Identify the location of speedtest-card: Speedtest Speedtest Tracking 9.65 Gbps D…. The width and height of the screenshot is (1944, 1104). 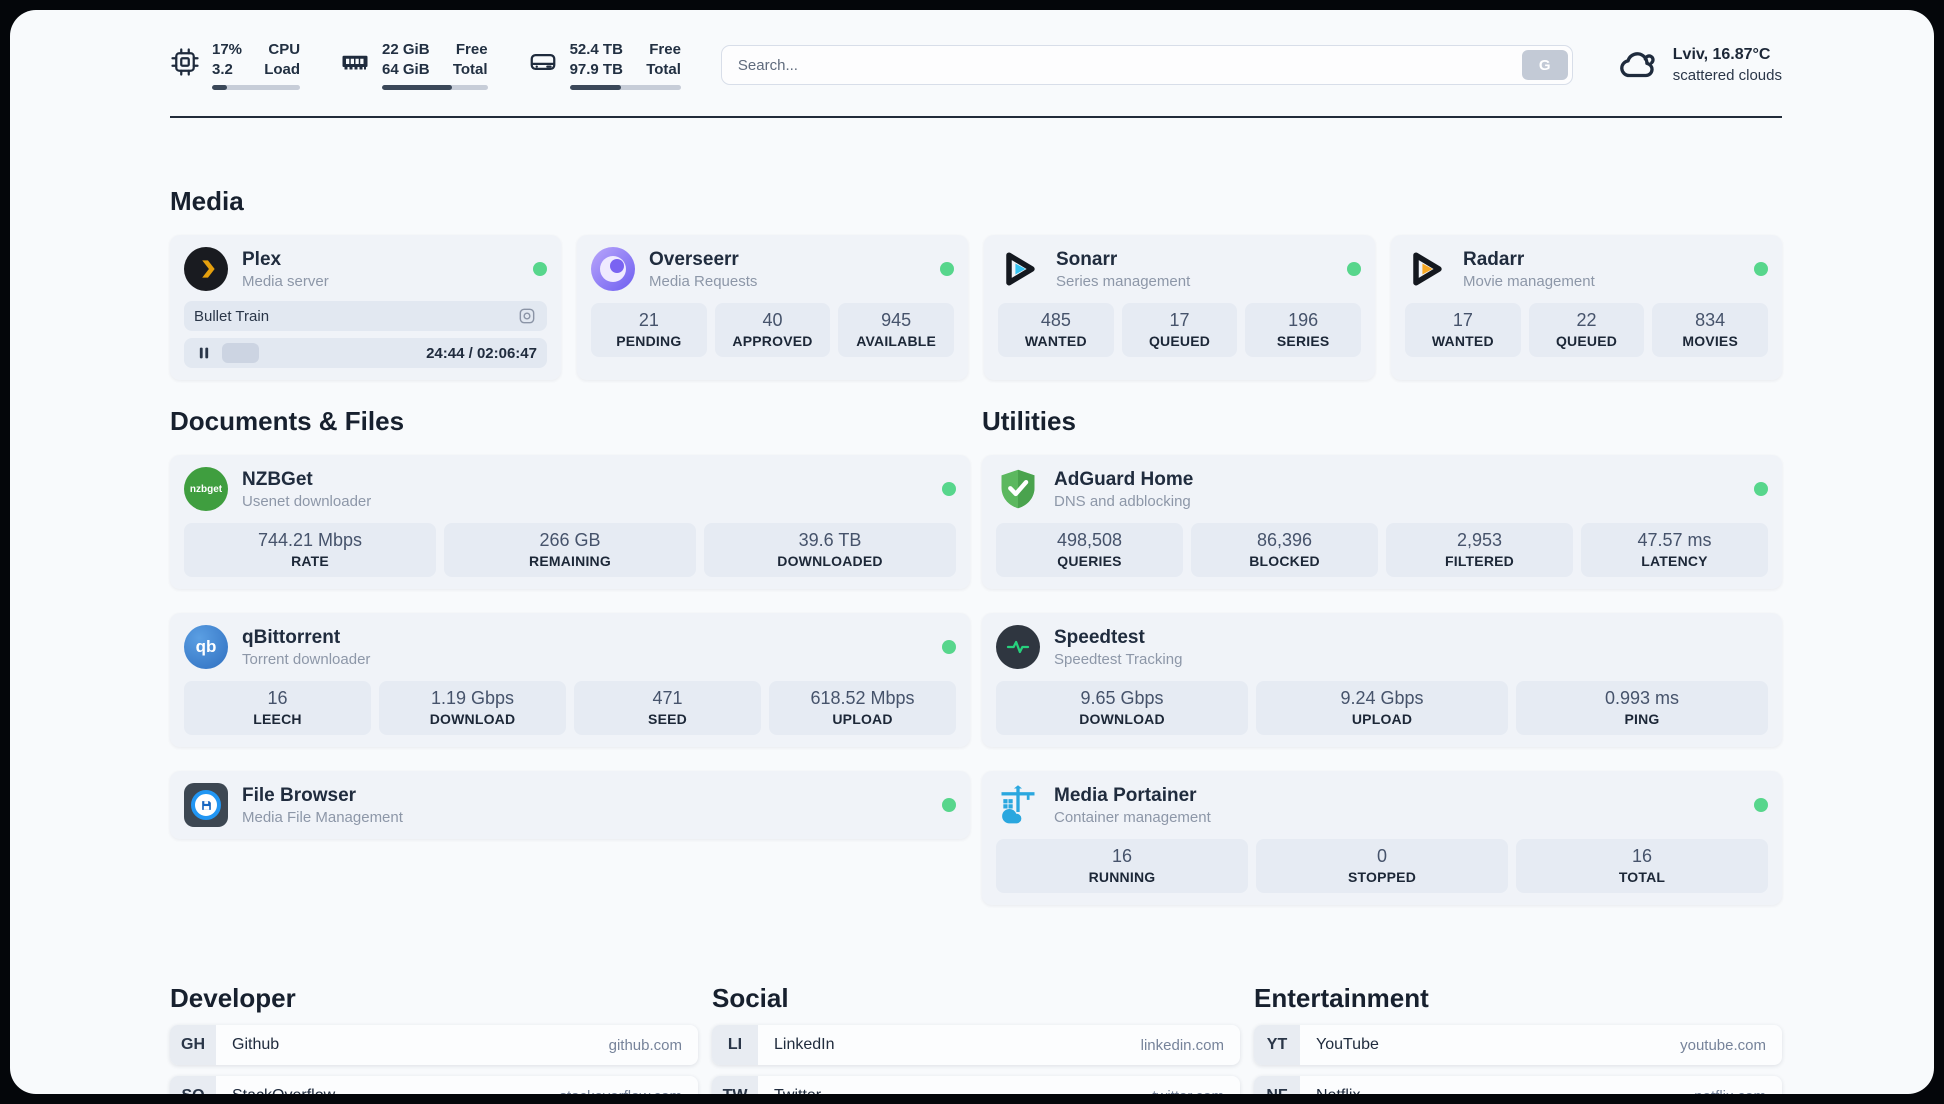
(1382, 680).